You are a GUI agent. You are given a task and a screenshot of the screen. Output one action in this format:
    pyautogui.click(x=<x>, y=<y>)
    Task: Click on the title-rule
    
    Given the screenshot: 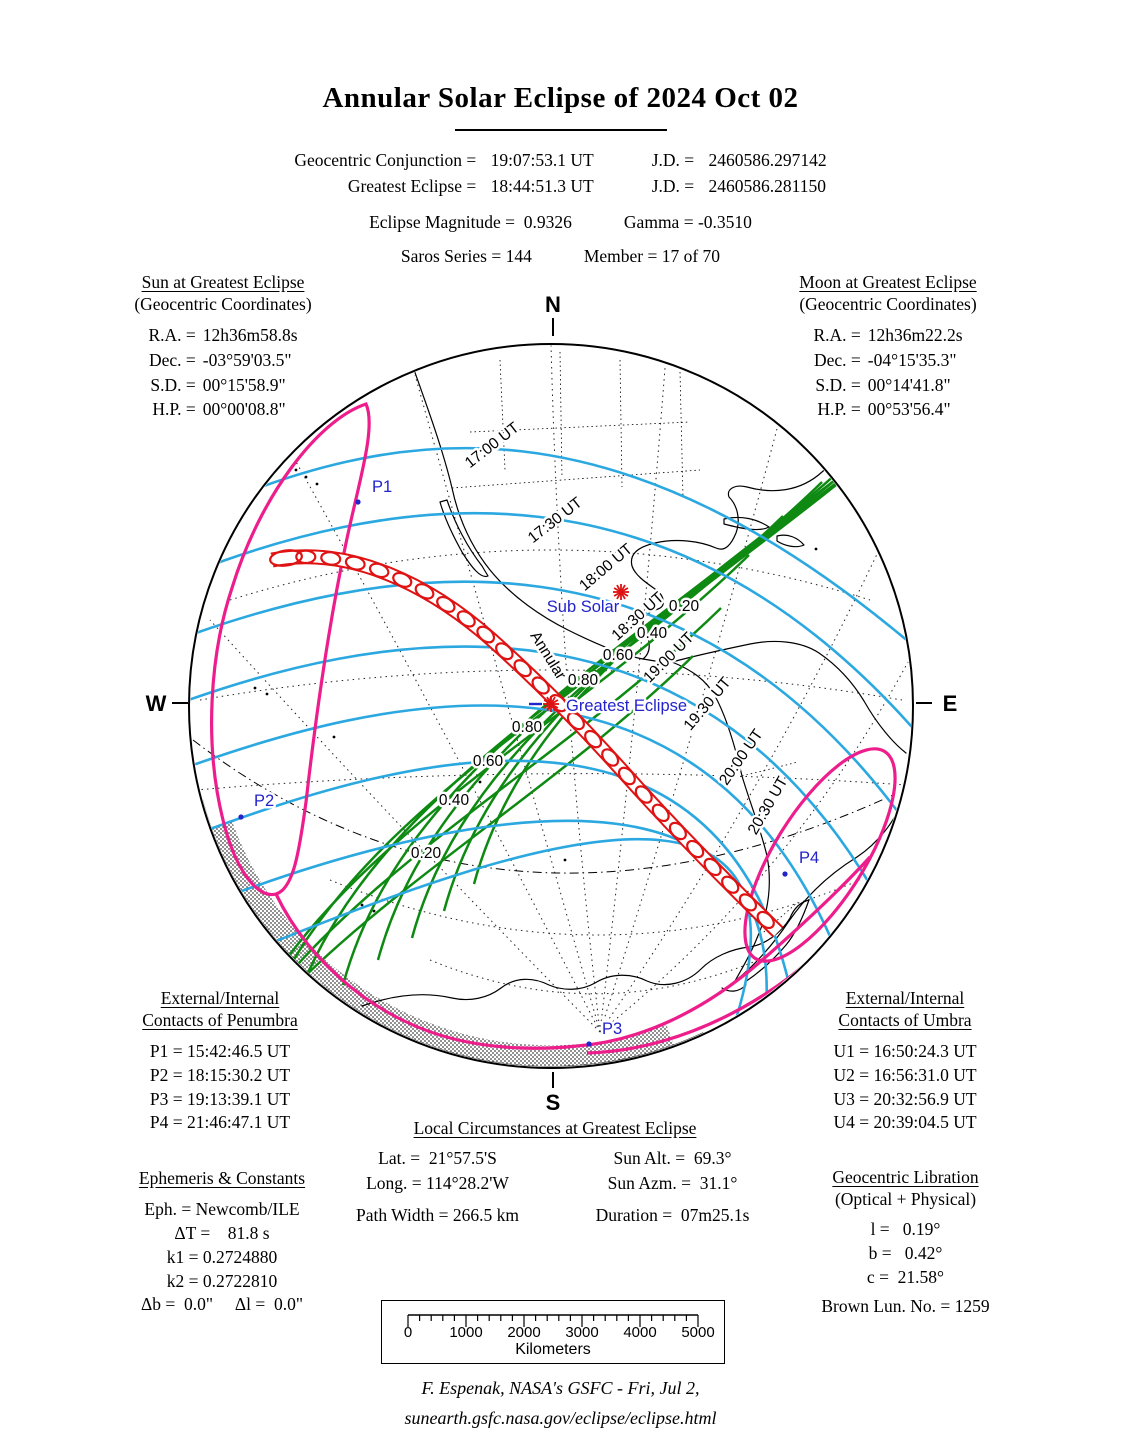 What is the action you would take?
    pyautogui.click(x=561, y=130)
    